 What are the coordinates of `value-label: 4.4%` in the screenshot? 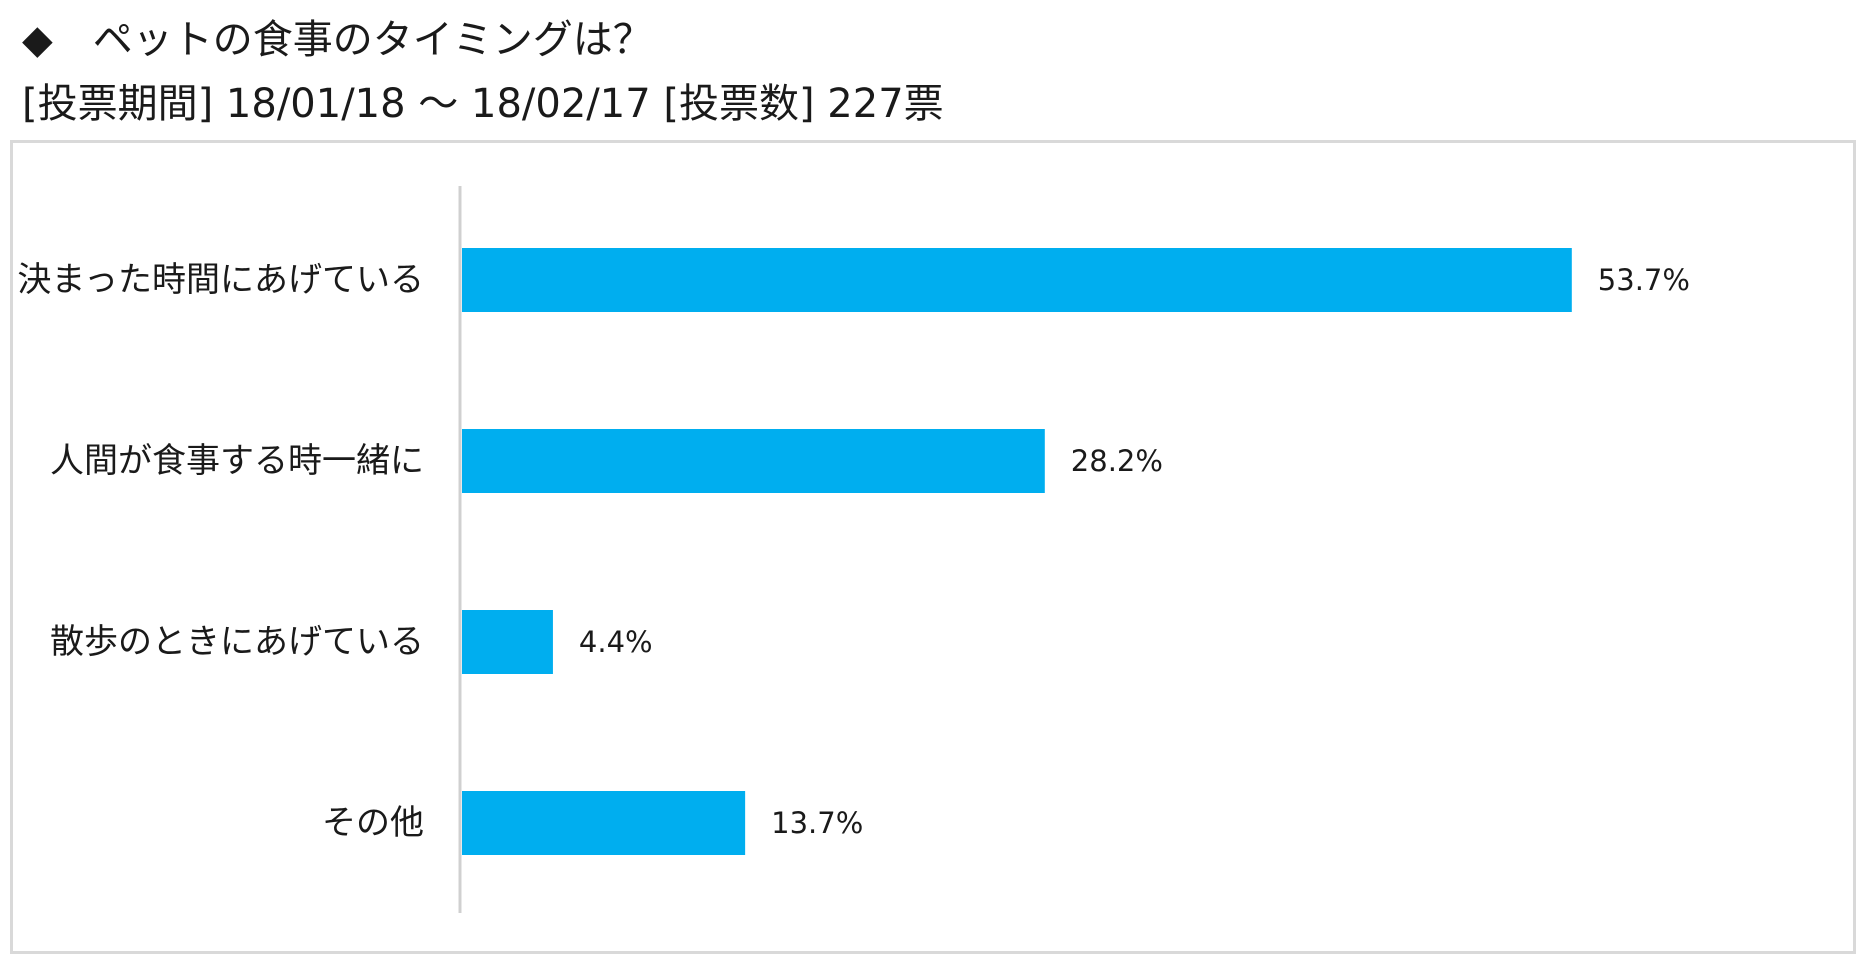 It's located at (616, 642).